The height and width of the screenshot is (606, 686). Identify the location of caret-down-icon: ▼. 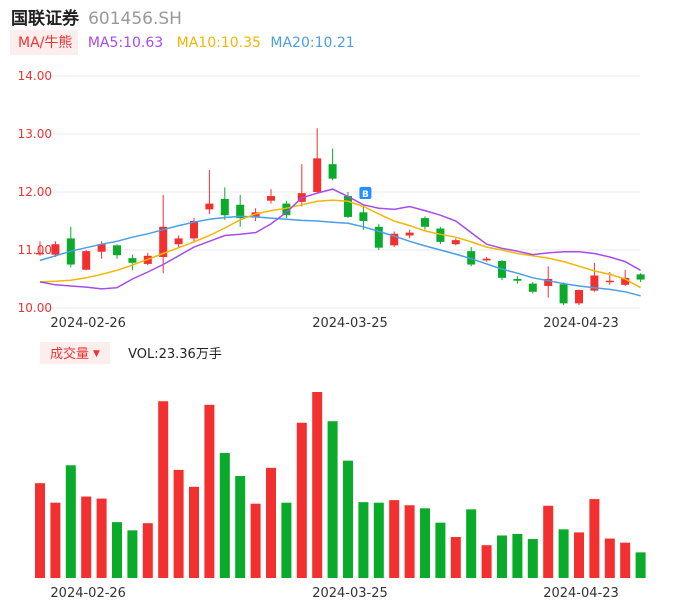
(96, 354).